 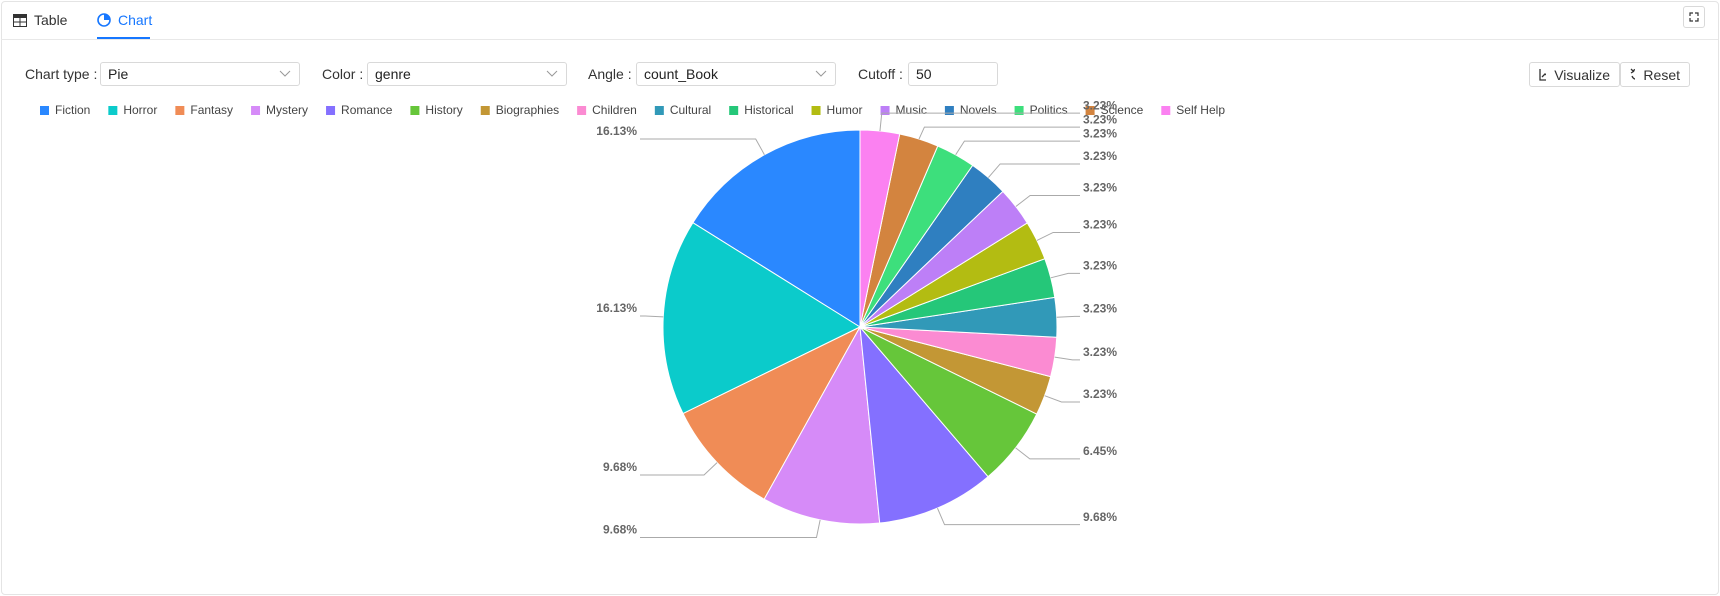 I want to click on control-label: Color :, so click(x=343, y=74).